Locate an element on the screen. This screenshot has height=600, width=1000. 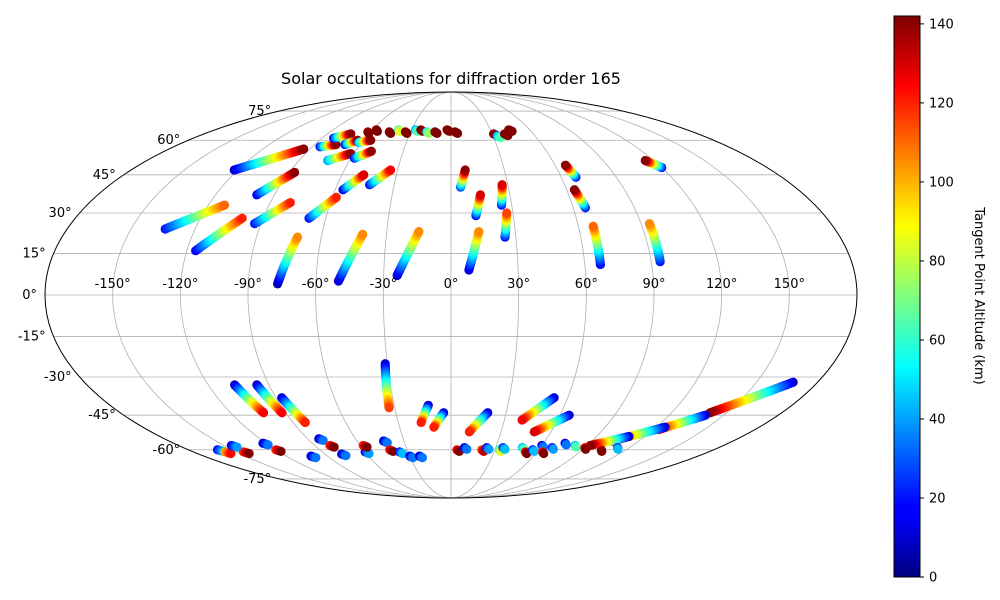
colorbar-gradient is located at coordinates (907, 296).